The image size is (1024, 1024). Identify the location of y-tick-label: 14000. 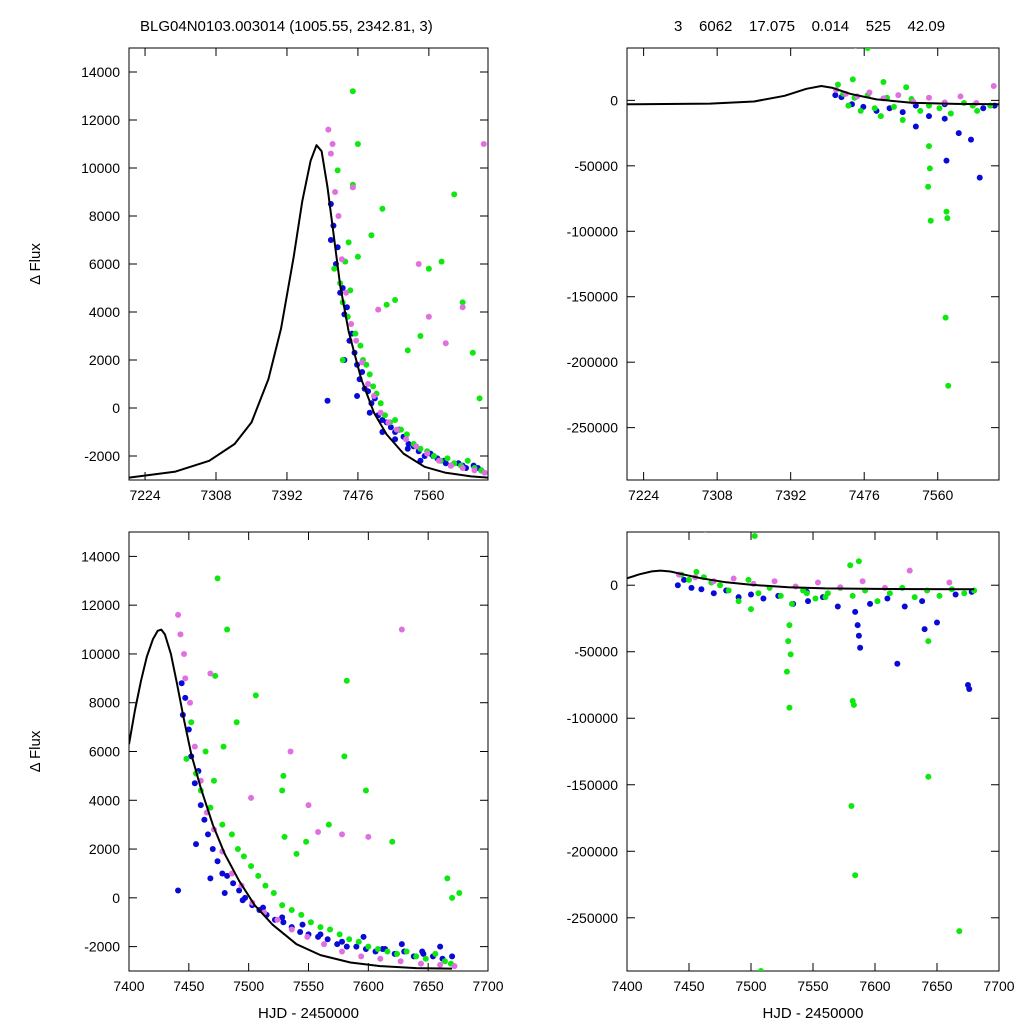
(100, 556).